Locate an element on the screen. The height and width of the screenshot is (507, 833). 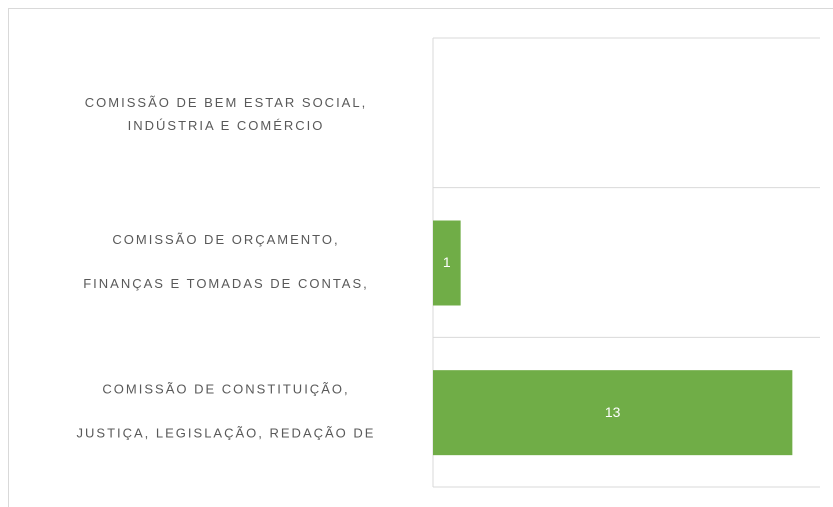
category-label: INDÚSTRIA E COMÉRCIO is located at coordinates (226, 125).